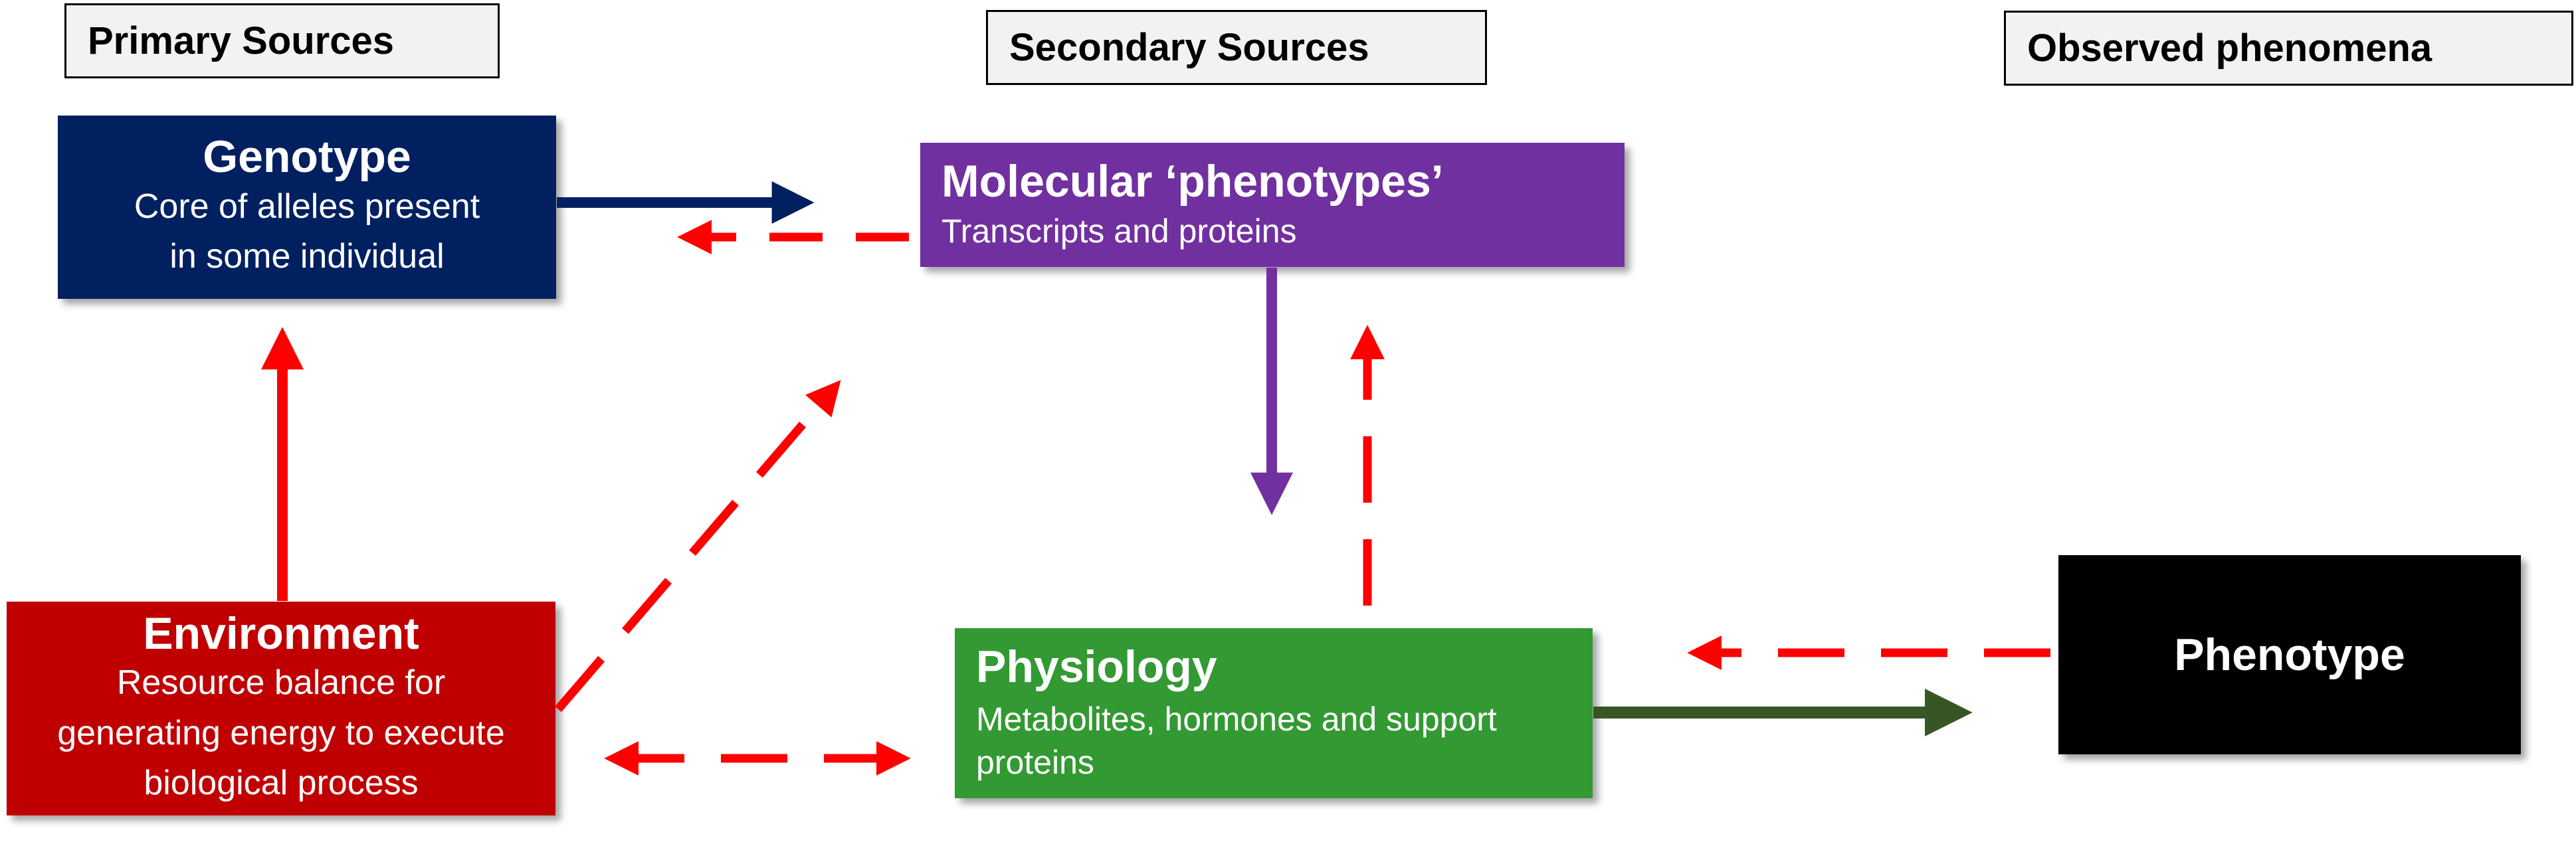 The width and height of the screenshot is (2576, 846). Describe the element at coordinates (2229, 48) in the screenshot. I see `header-observed-label: Observed phenomena` at that location.